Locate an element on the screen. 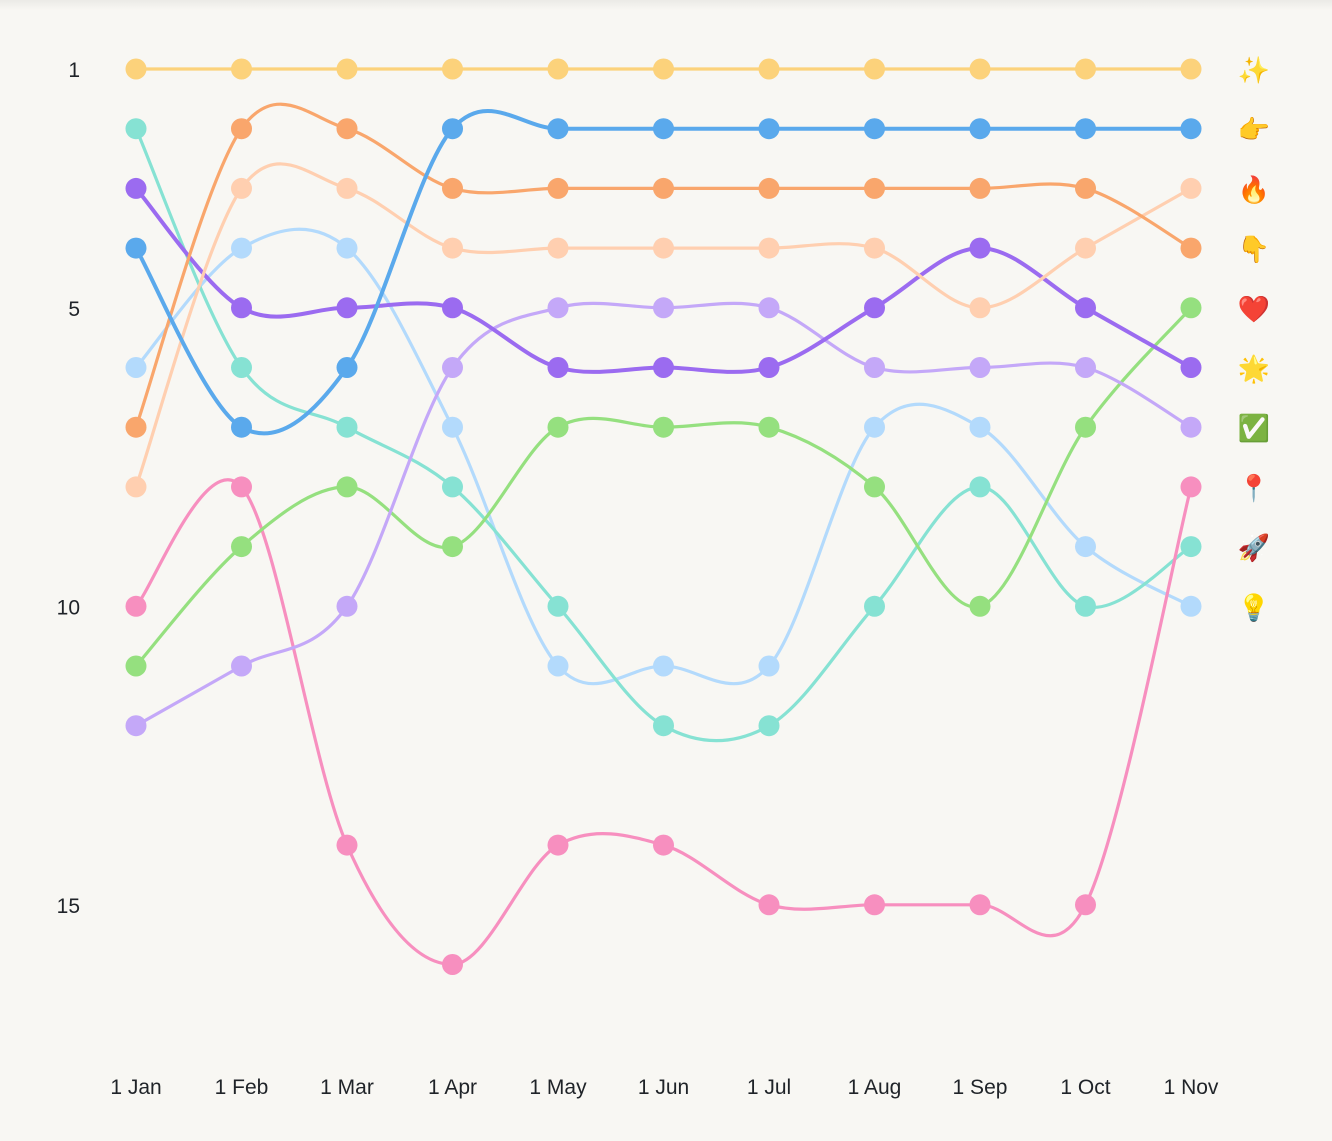  point-light-bulb-1-oct is located at coordinates (1085, 547).